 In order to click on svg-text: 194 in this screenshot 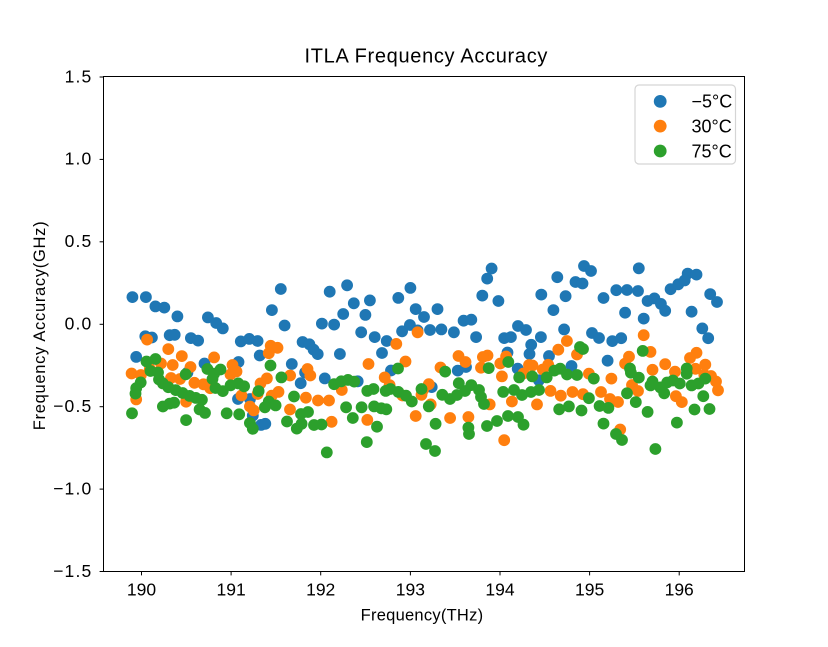, I will do `click(499, 590)`.